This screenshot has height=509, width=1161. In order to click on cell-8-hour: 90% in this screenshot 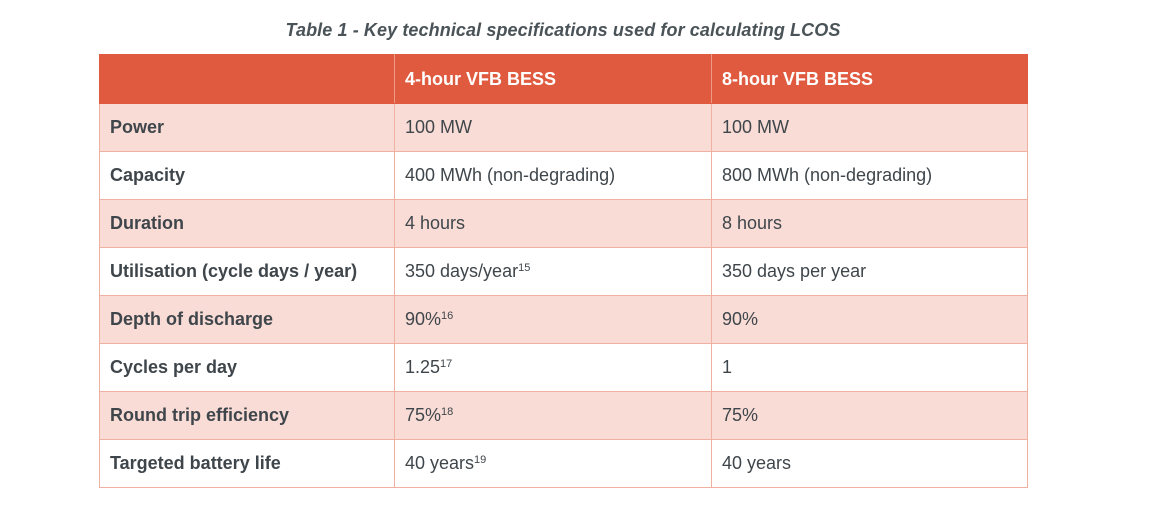, I will do `click(869, 319)`.